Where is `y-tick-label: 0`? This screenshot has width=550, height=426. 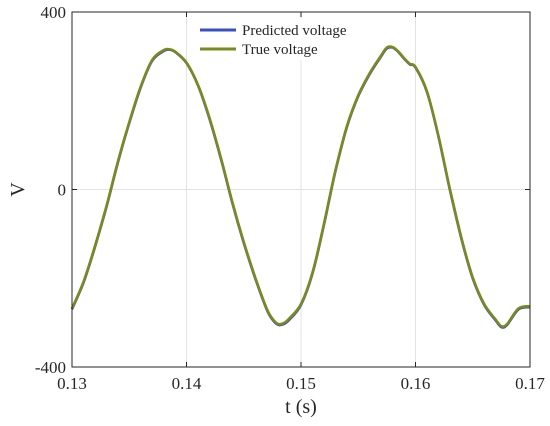
y-tick-label: 0 is located at coordinates (62, 190).